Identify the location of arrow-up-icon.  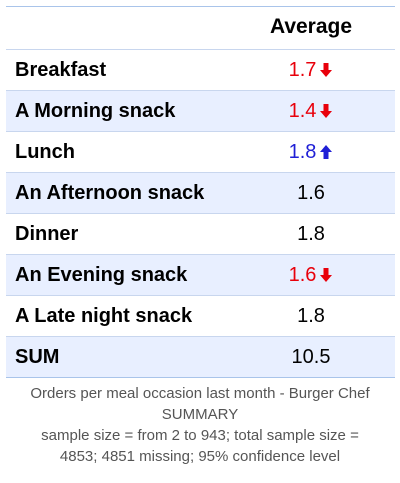
(326, 152).